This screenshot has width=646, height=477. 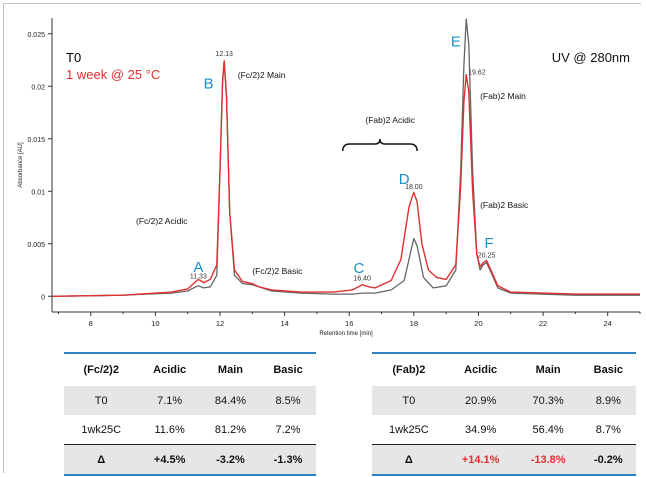 I want to click on table-cell: 81.2%, so click(x=230, y=429).